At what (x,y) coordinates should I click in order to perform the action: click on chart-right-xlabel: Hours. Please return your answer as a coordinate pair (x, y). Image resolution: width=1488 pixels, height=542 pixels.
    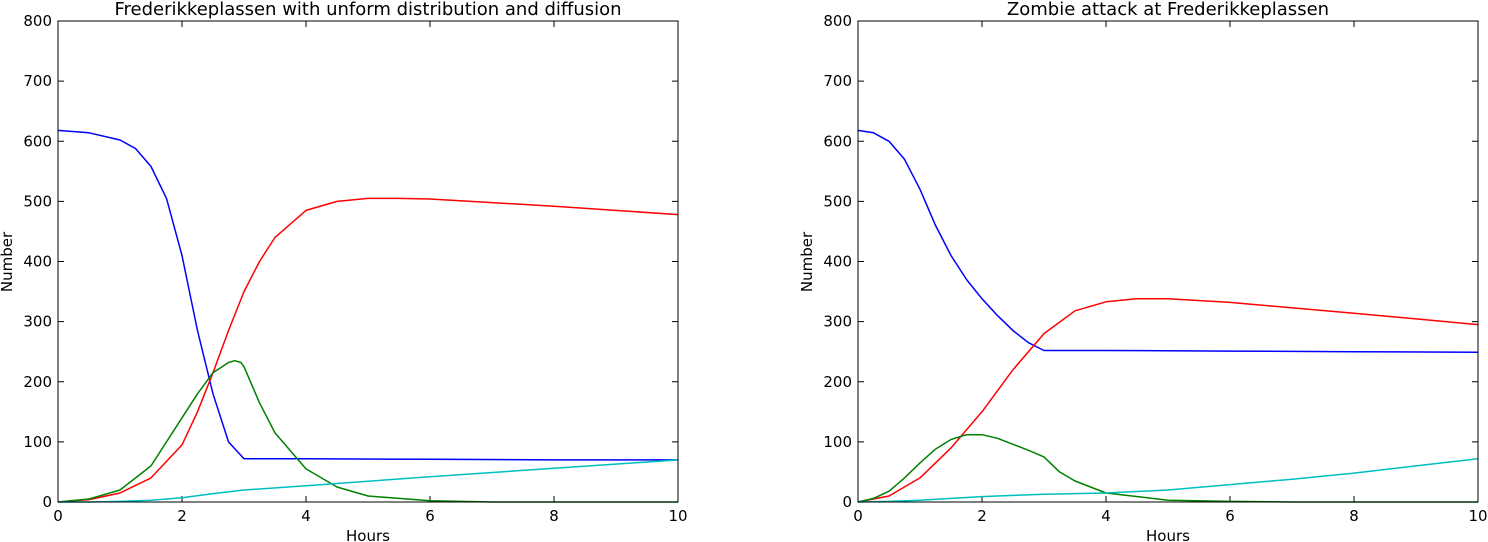
    Looking at the image, I should click on (1168, 534).